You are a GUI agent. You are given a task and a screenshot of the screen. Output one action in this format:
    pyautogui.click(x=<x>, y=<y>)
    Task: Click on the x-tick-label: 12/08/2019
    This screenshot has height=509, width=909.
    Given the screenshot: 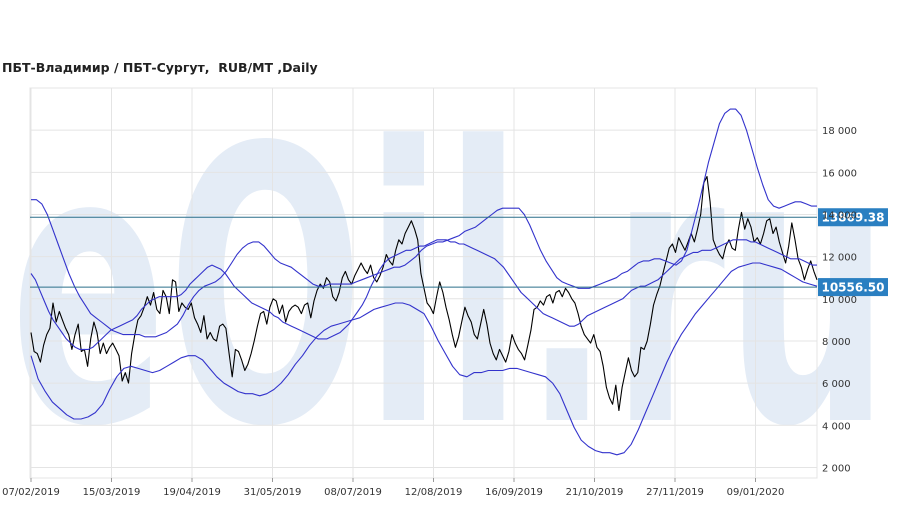 What is the action you would take?
    pyautogui.click(x=434, y=492)
    